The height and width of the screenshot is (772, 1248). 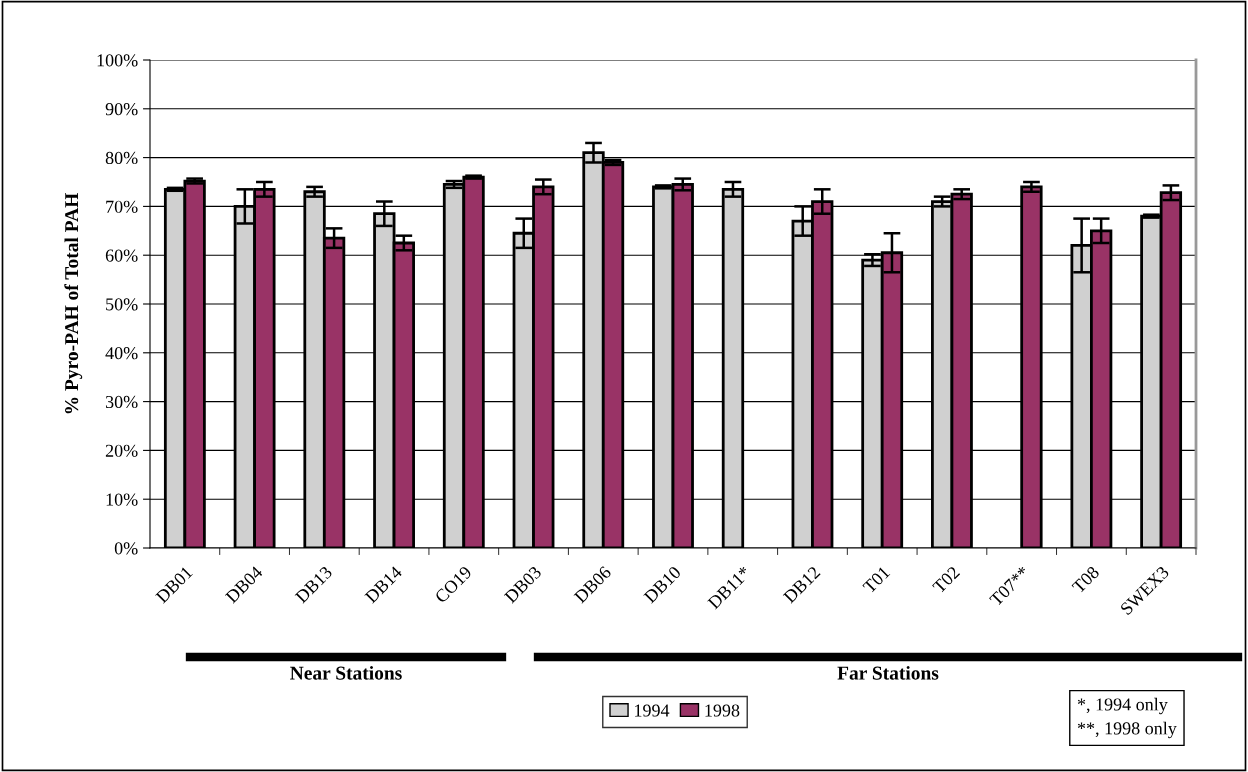 What do you see at coordinates (121, 158) in the screenshot?
I see `y-tick-label: 80%` at bounding box center [121, 158].